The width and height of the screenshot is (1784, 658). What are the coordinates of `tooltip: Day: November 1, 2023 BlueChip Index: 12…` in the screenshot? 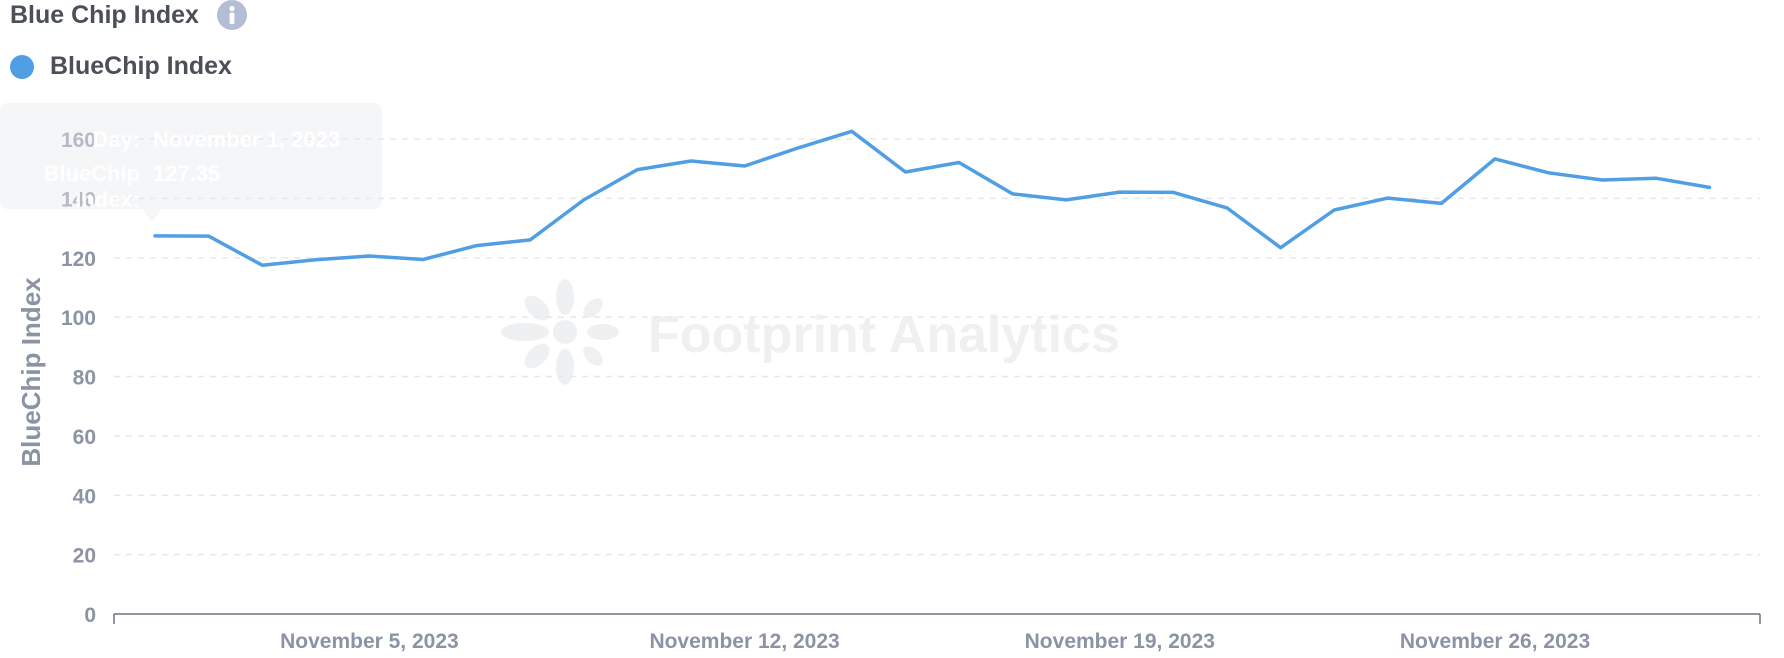 It's located at (191, 157).